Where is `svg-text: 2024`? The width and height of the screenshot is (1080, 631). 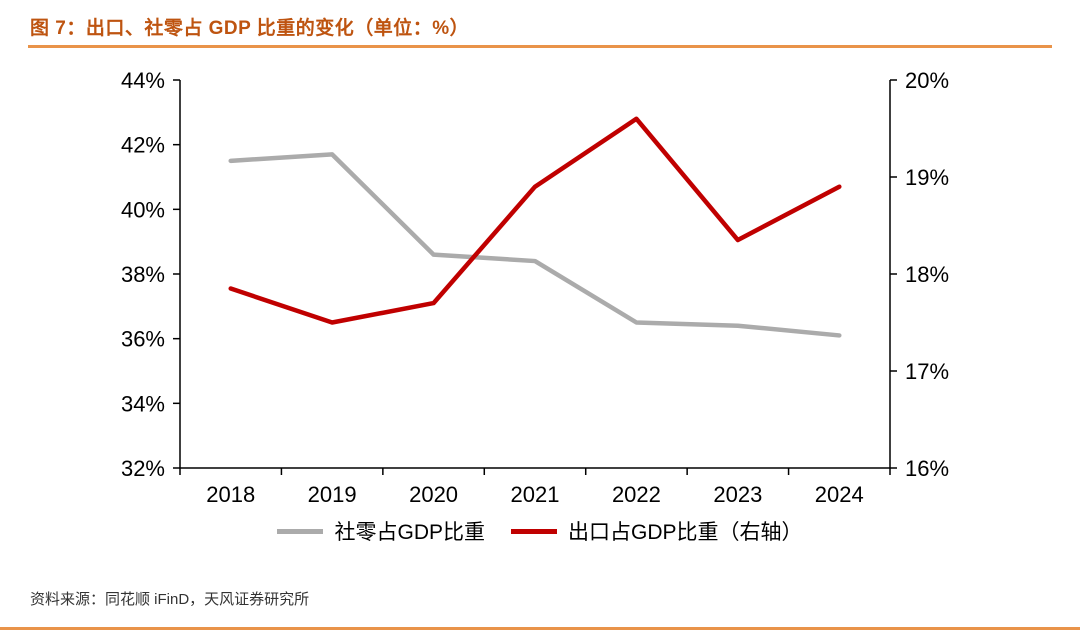
svg-text: 2024 is located at coordinates (839, 494).